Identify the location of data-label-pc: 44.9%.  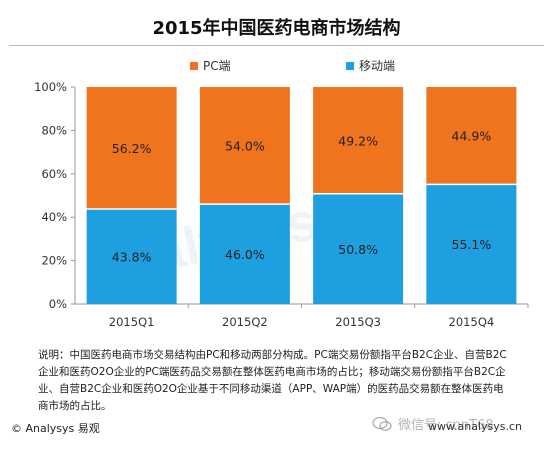
(472, 136).